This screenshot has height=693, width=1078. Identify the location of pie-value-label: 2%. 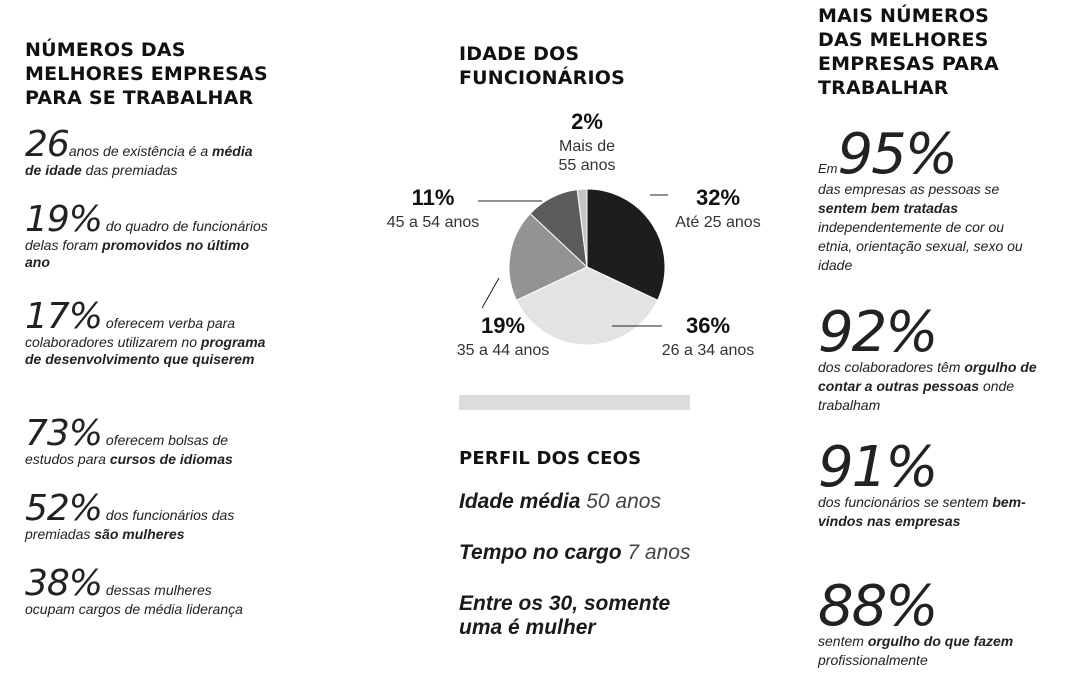
(587, 121).